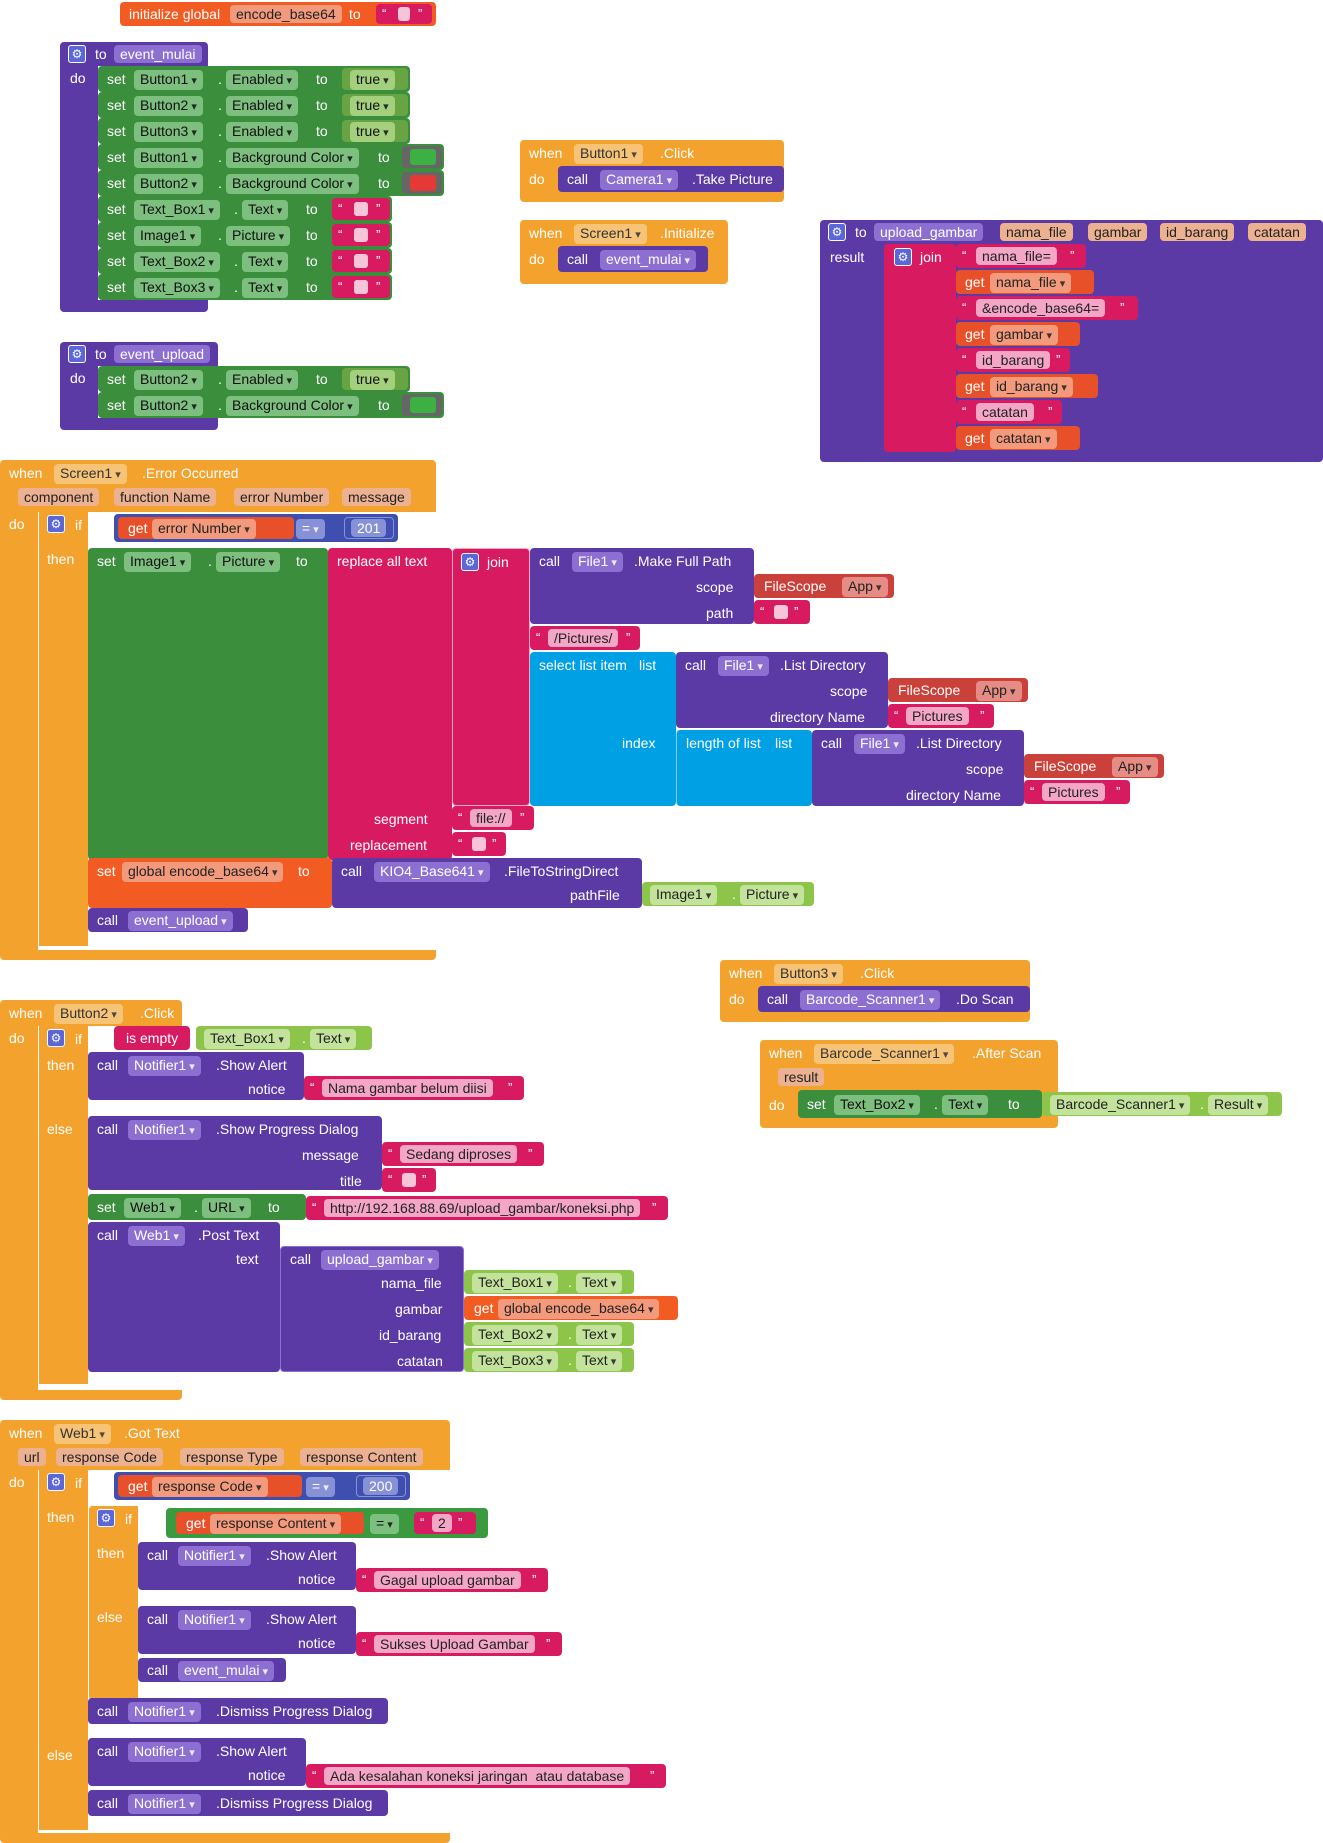  I want to click on component-dropdown: Web1, so click(156, 1236).